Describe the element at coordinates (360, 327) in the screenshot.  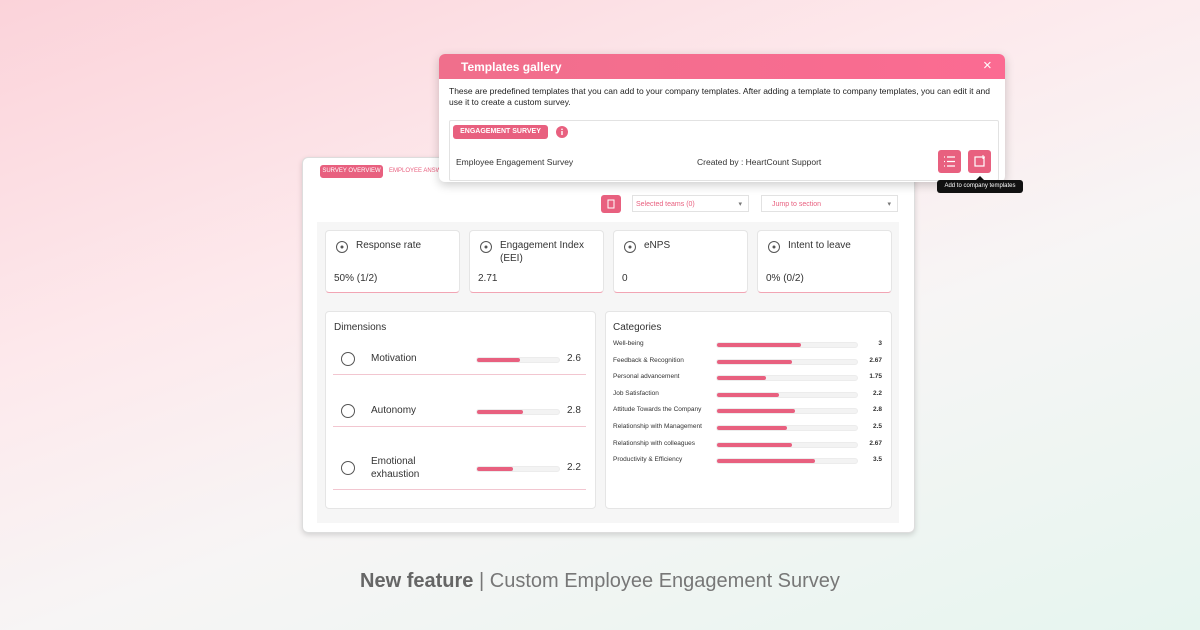
I see `card-title: Dimensions` at that location.